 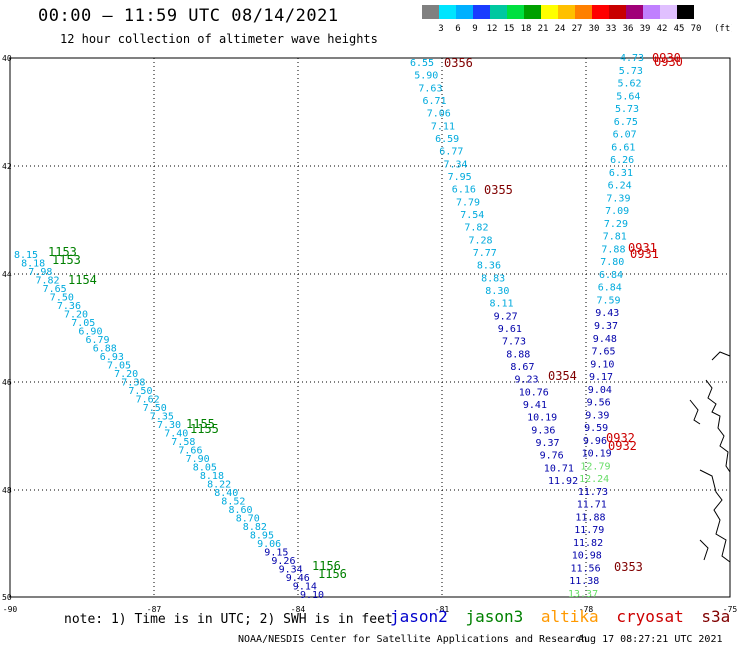 I want to click on swh-value: 8.83, so click(x=493, y=278).